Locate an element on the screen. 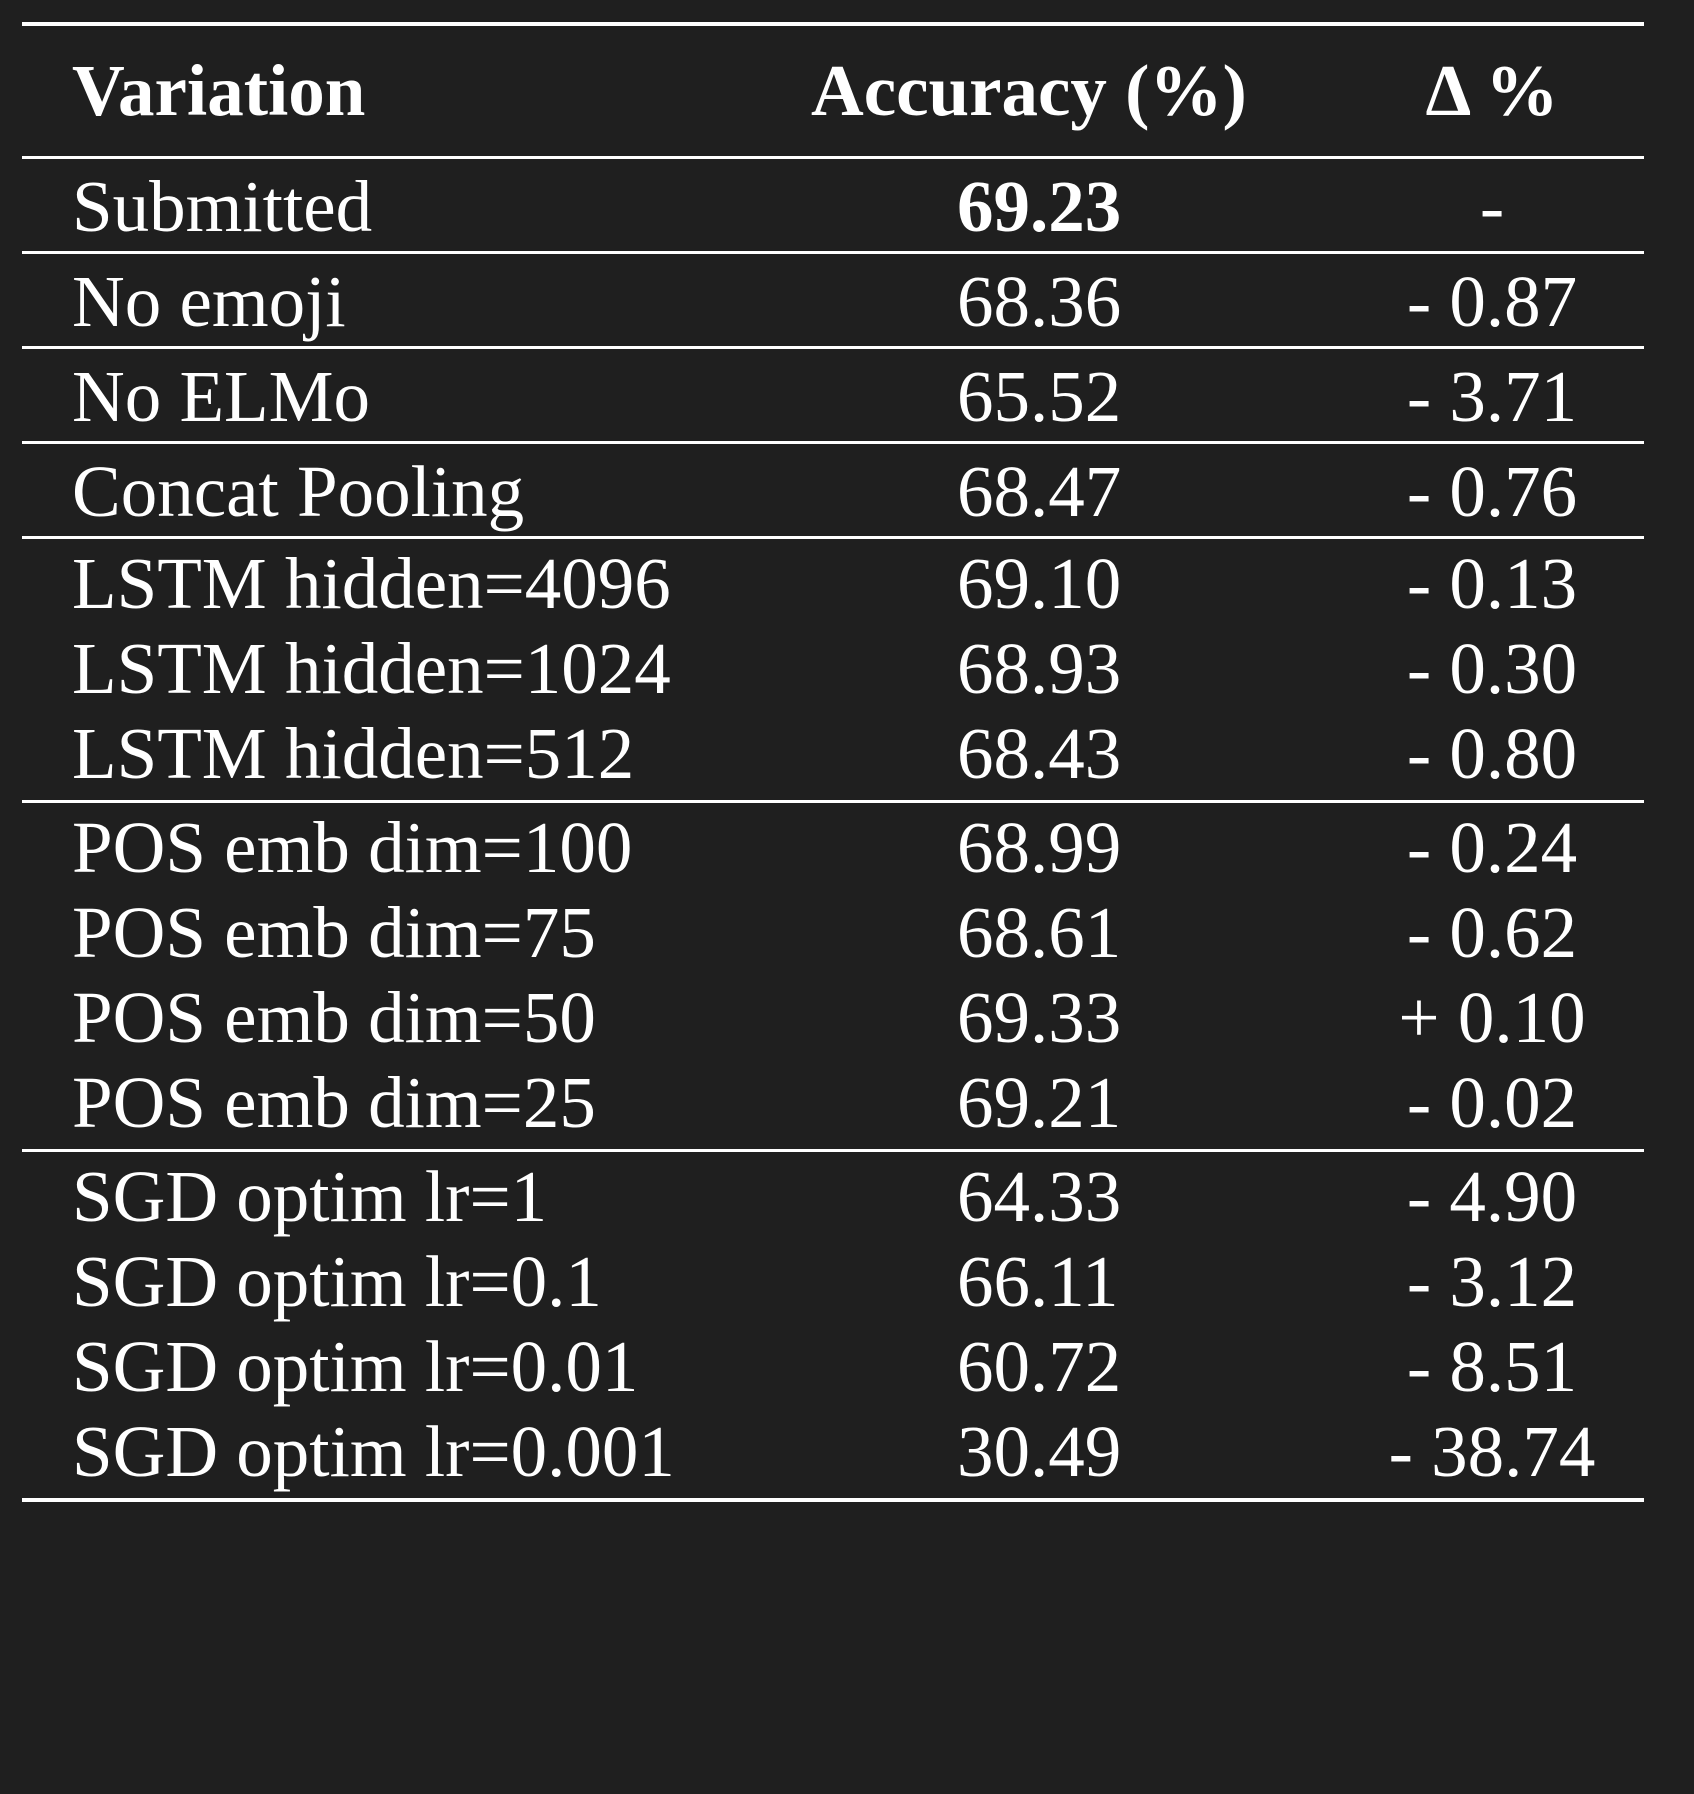  row-group: No ELMo 65.52 - 3.71 is located at coordinates (833, 395).